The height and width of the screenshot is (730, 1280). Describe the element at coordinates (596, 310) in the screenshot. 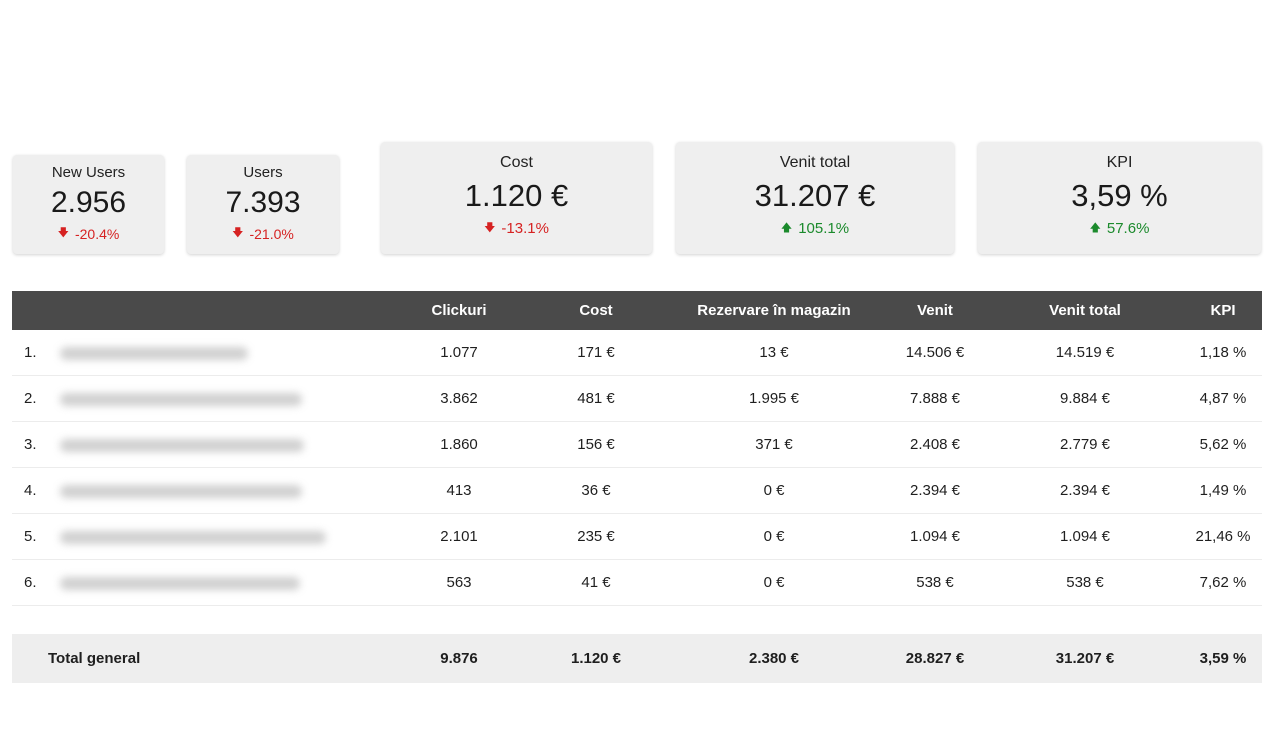

I see `column-header-cost: Cost` at that location.